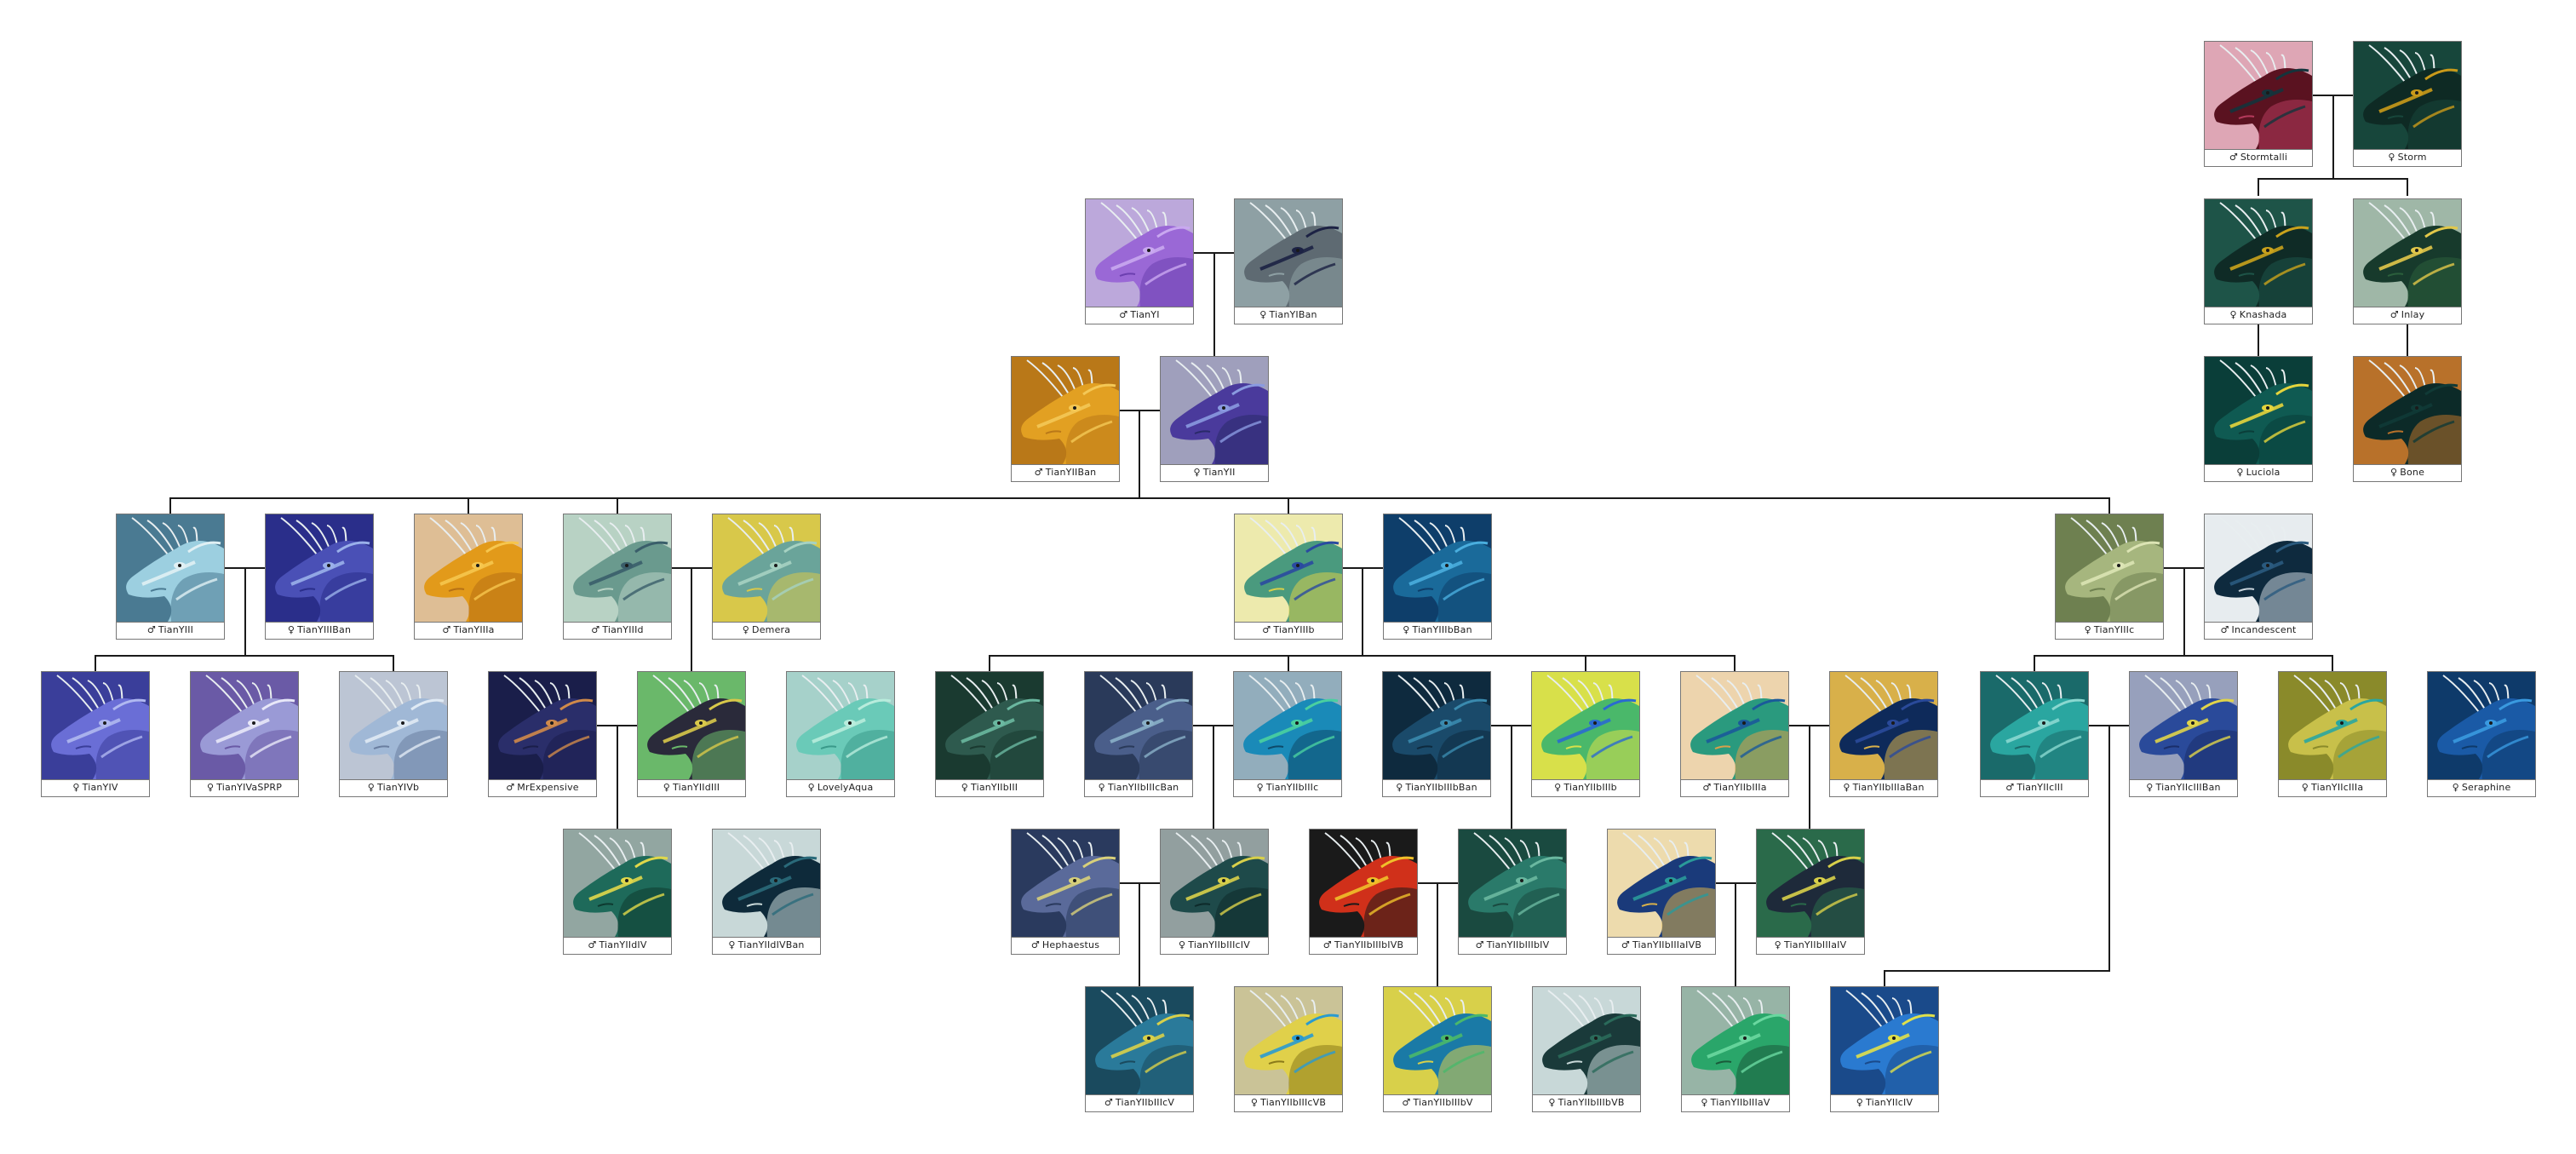 This screenshot has height=1154, width=2576. What do you see at coordinates (393, 787) in the screenshot?
I see `dragon-name-label: ♀ TianYIVb` at bounding box center [393, 787].